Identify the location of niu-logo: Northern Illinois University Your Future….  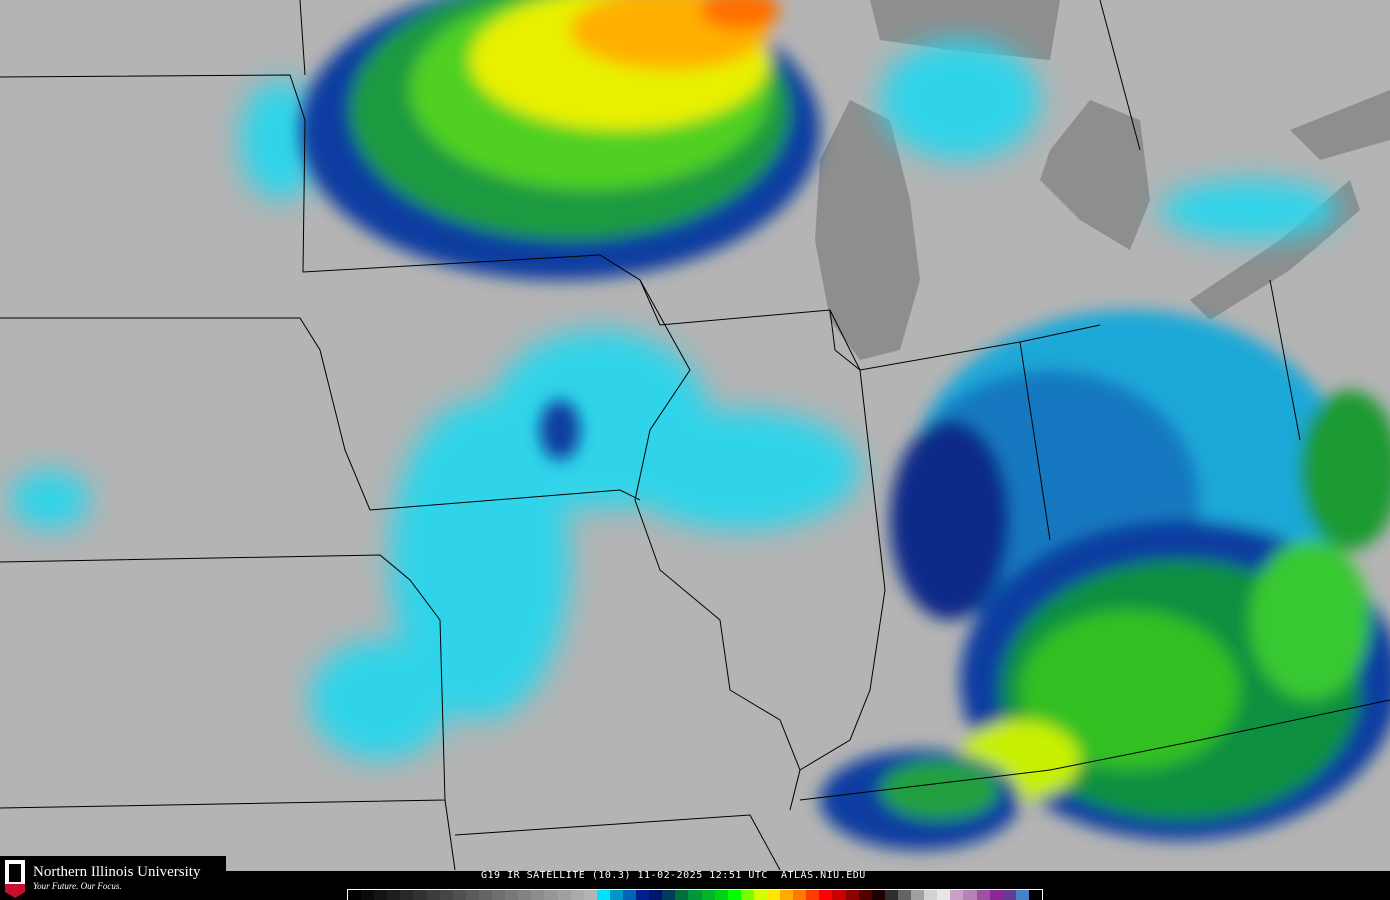
(113, 878).